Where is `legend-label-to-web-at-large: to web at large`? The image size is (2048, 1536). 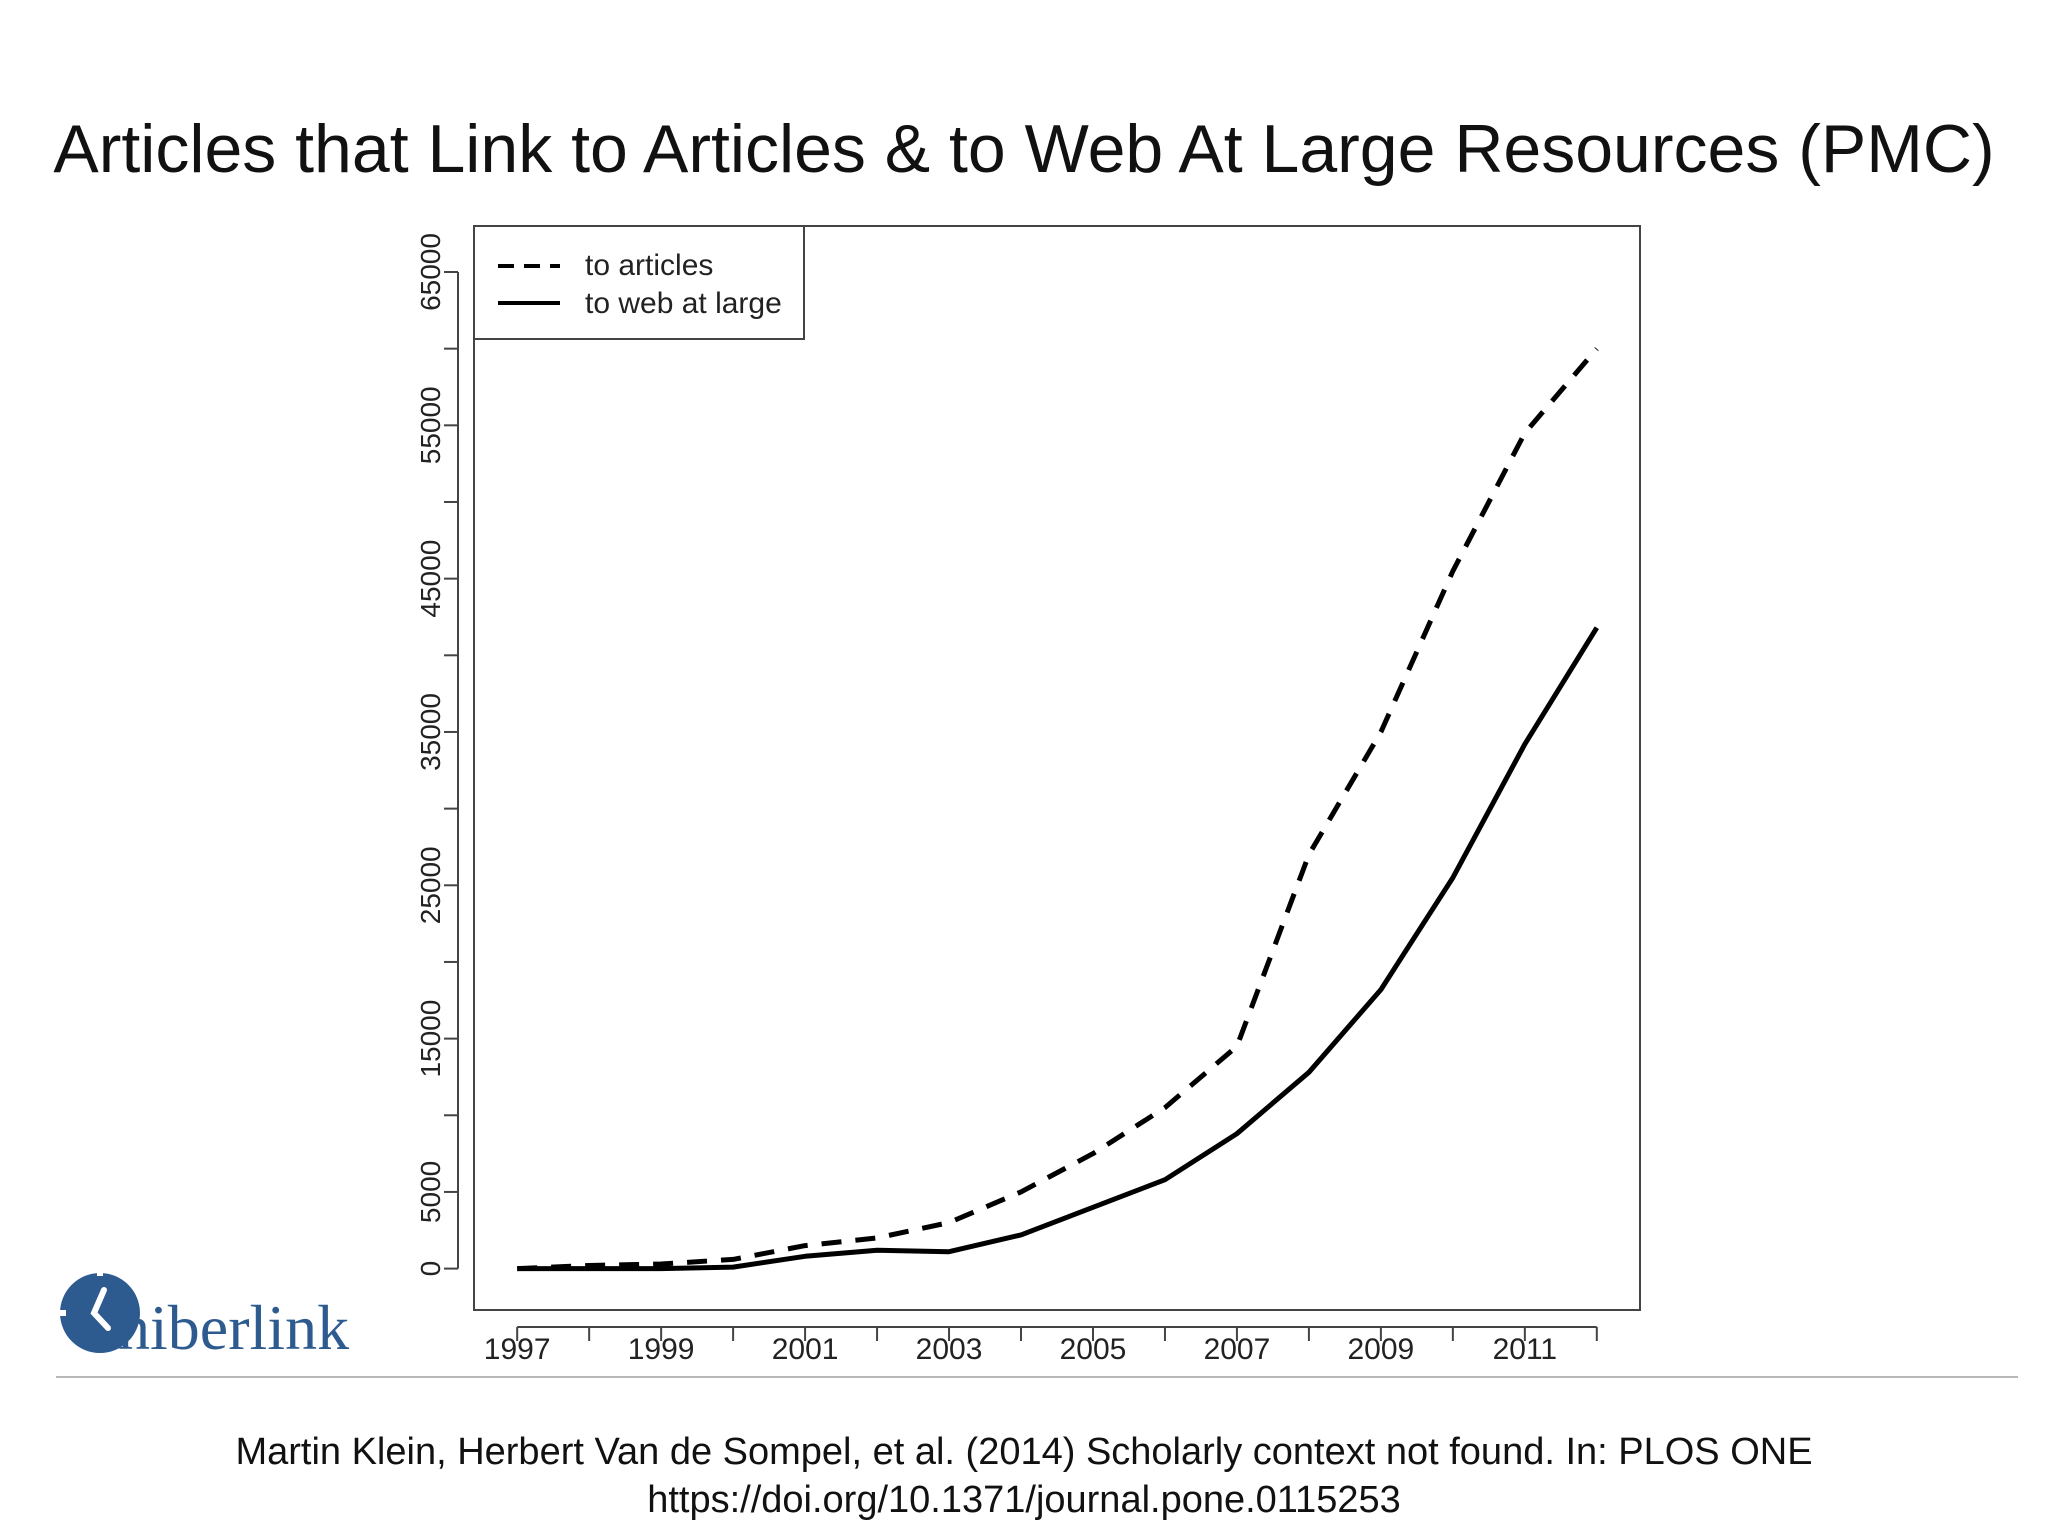 legend-label-to-web-at-large: to web at large is located at coordinates (683, 303).